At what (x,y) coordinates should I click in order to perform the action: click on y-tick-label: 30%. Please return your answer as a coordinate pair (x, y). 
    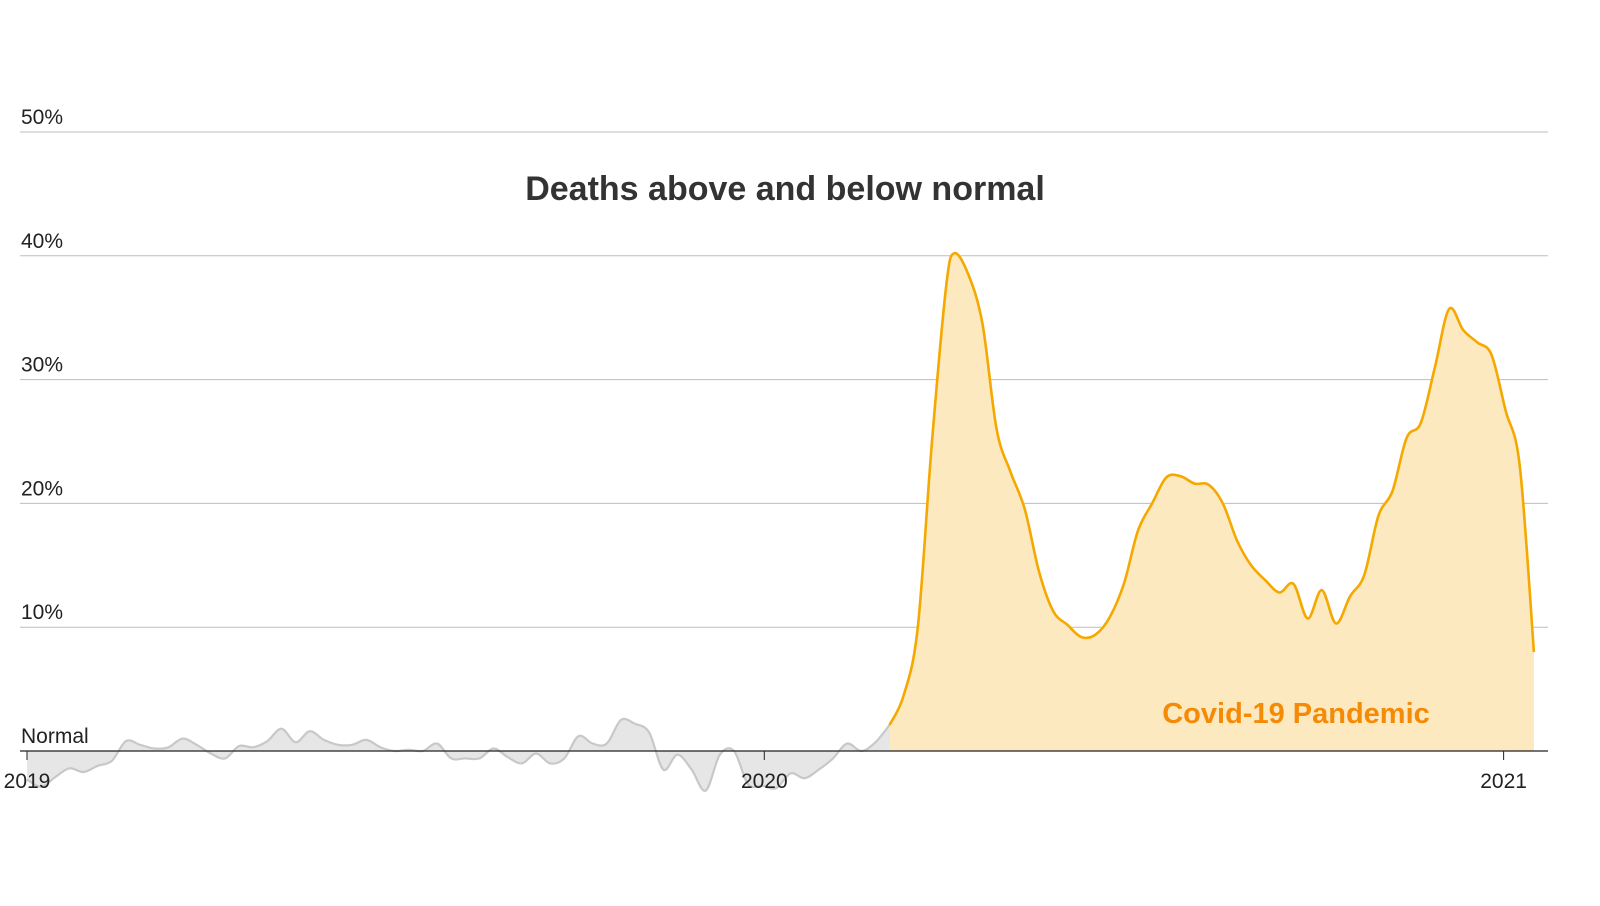
    Looking at the image, I should click on (42, 365).